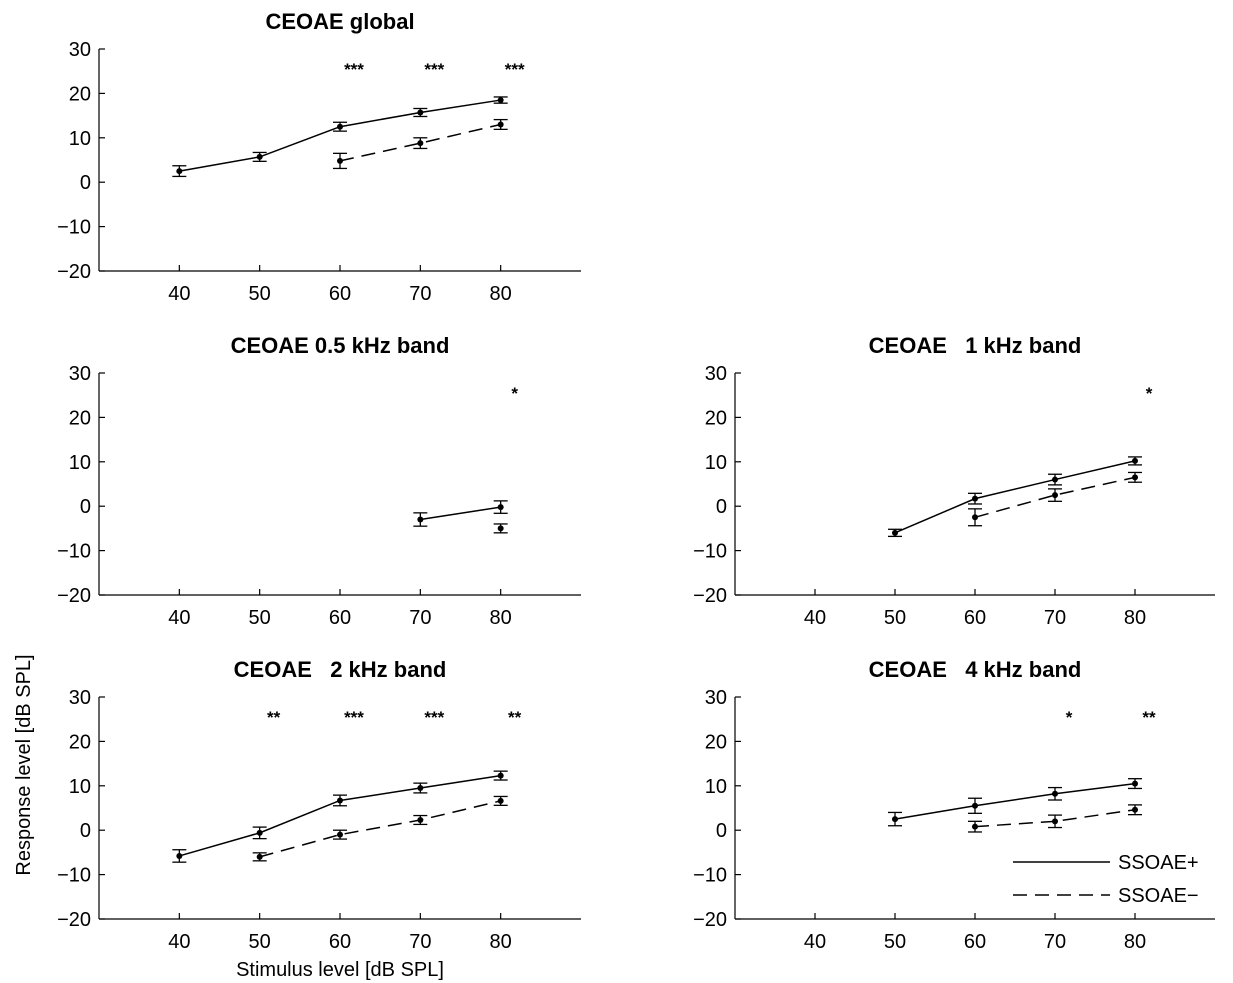  Describe the element at coordinates (975, 669) in the screenshot. I see `panel-title: CEOAE 4 kHz band` at that location.